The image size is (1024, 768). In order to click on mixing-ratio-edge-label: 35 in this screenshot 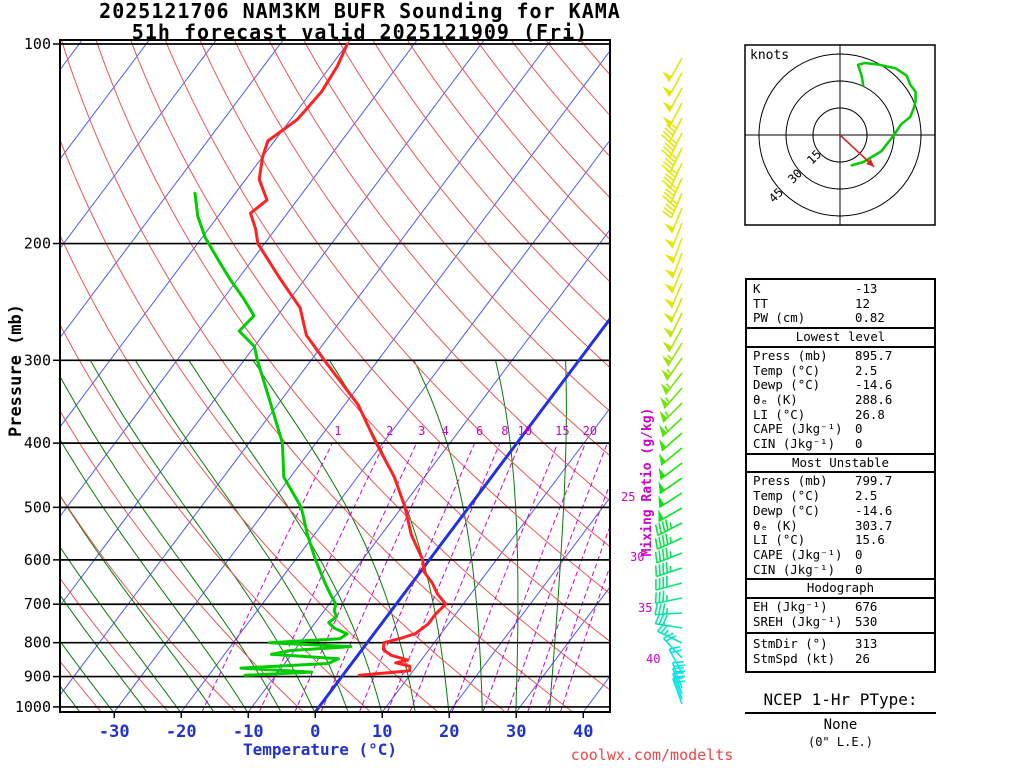, I will do `click(645, 608)`.